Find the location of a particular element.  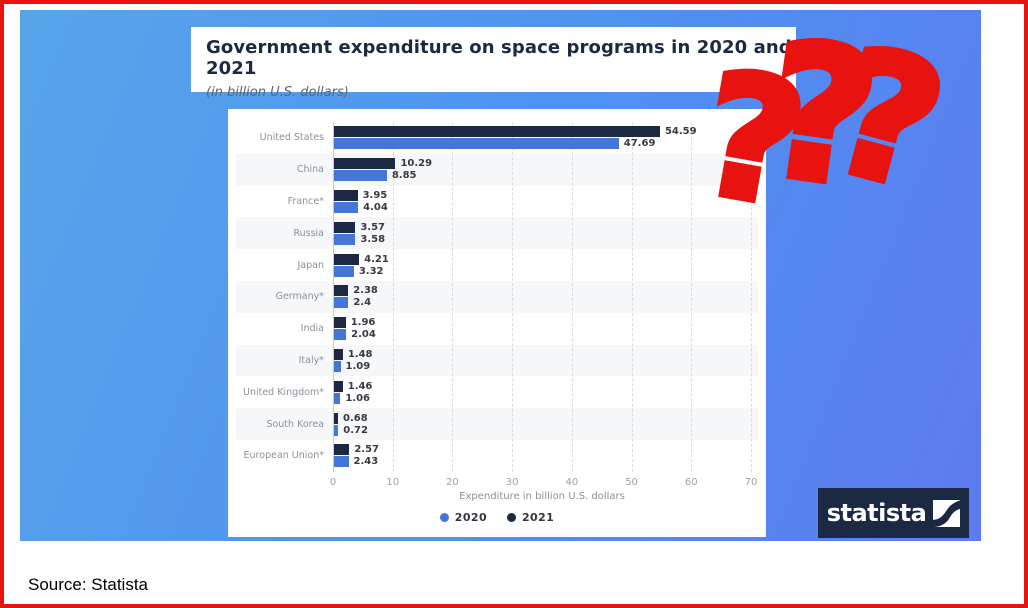

chart-legend: 2020 2021 is located at coordinates (497, 517).